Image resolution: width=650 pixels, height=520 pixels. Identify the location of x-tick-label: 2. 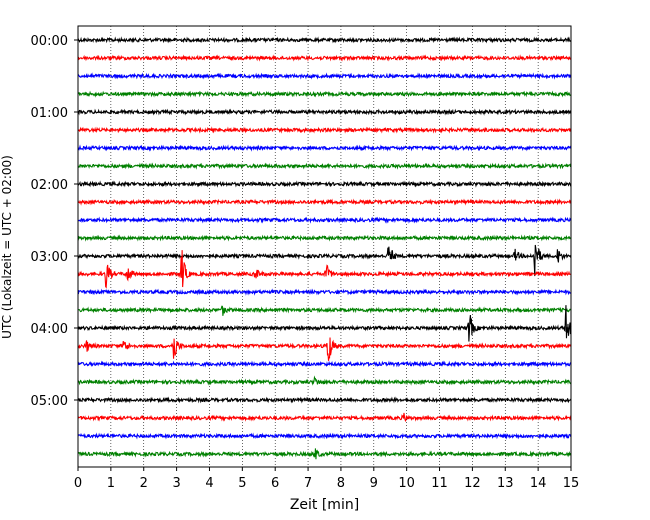
(144, 483).